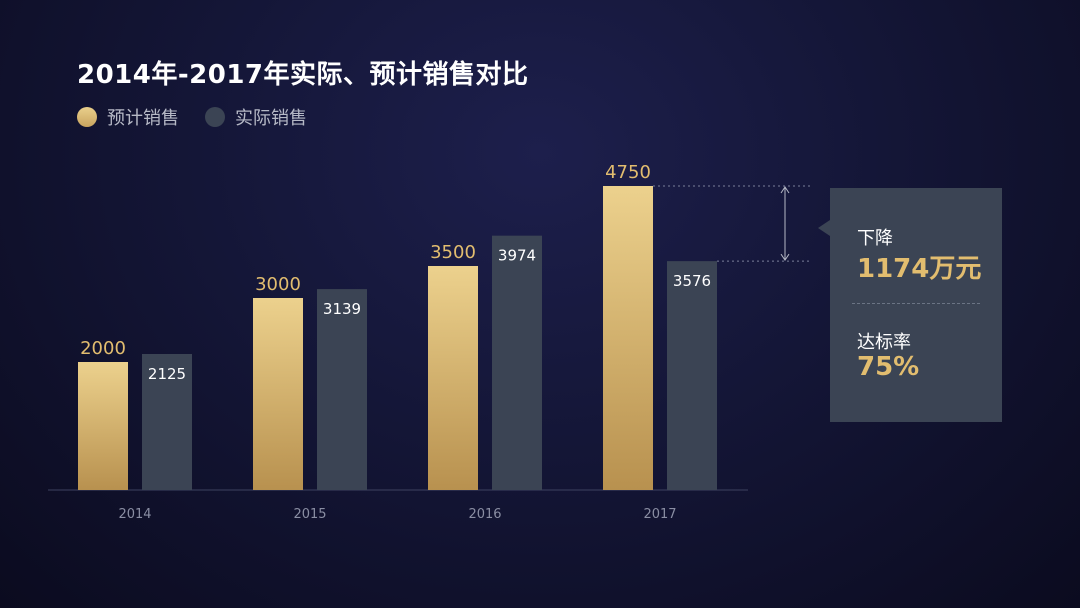  I want to click on difference-arrow-up, so click(785, 190).